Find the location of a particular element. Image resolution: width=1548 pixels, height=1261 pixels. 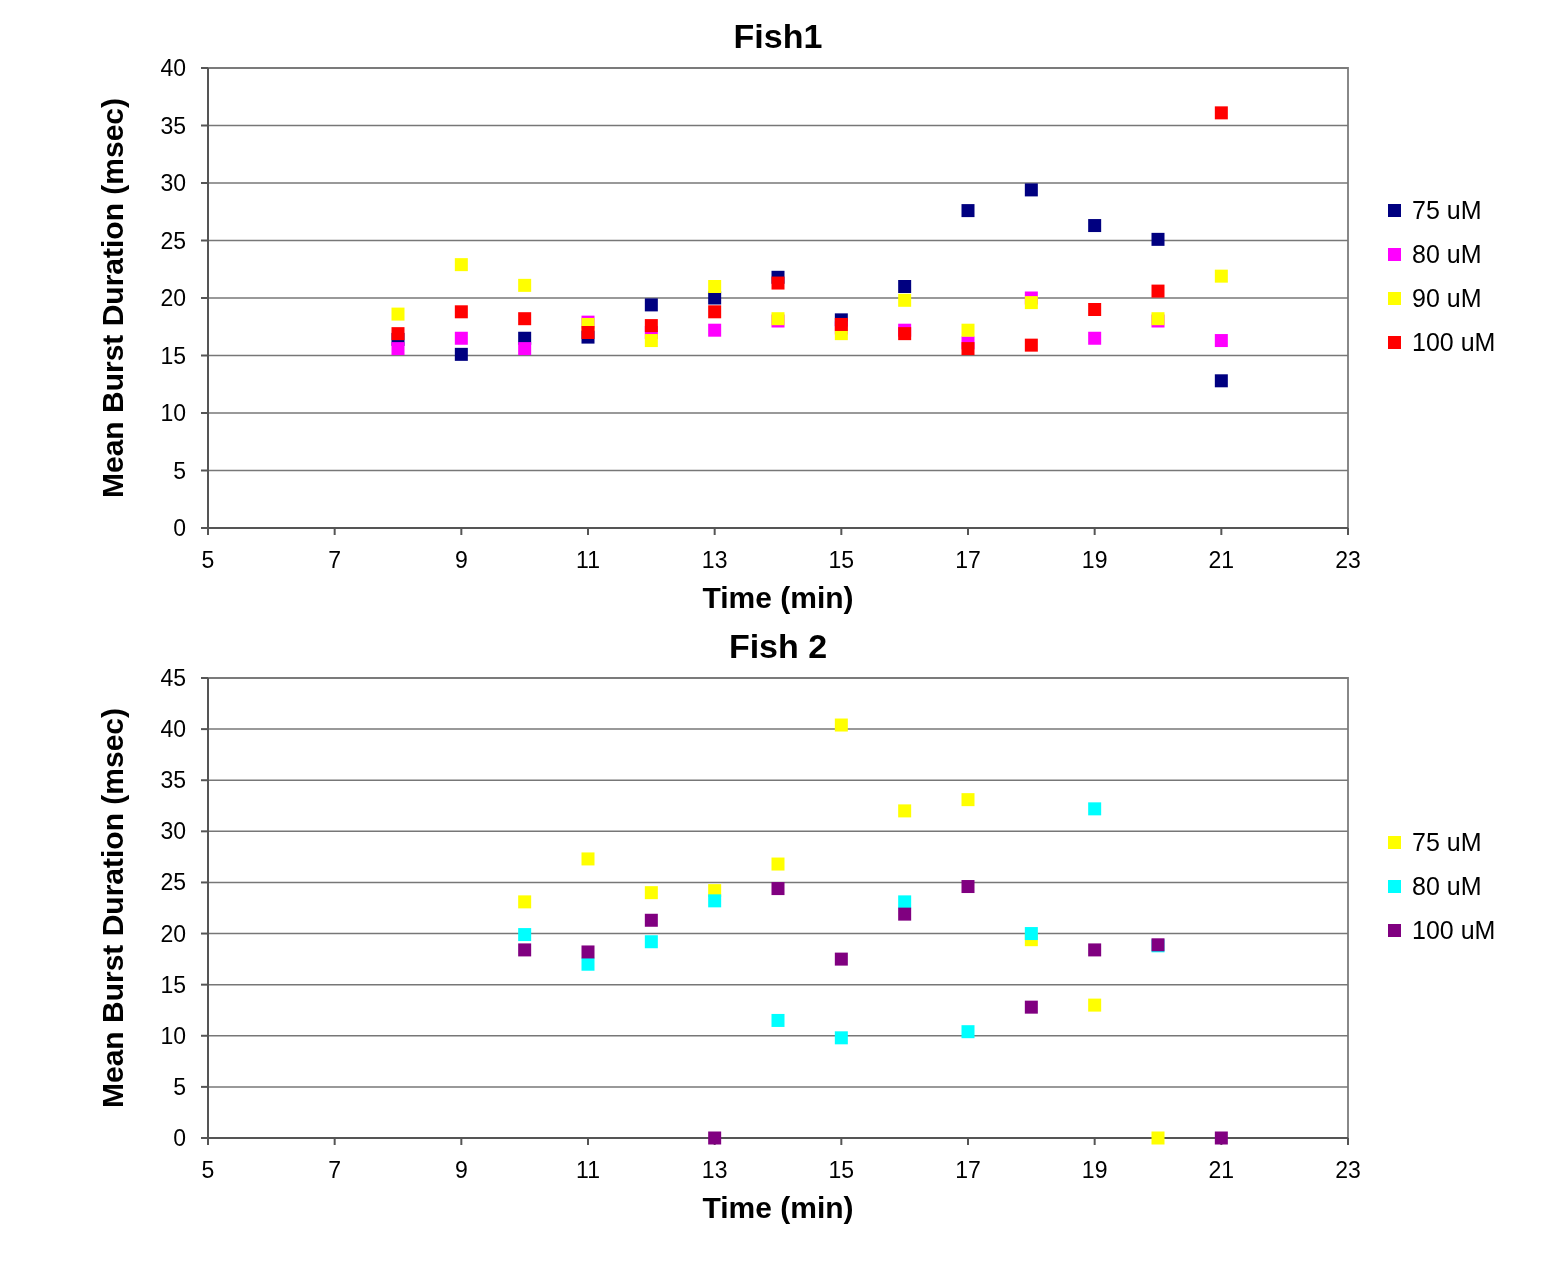

chart-title: Fish 2 is located at coordinates (778, 646).